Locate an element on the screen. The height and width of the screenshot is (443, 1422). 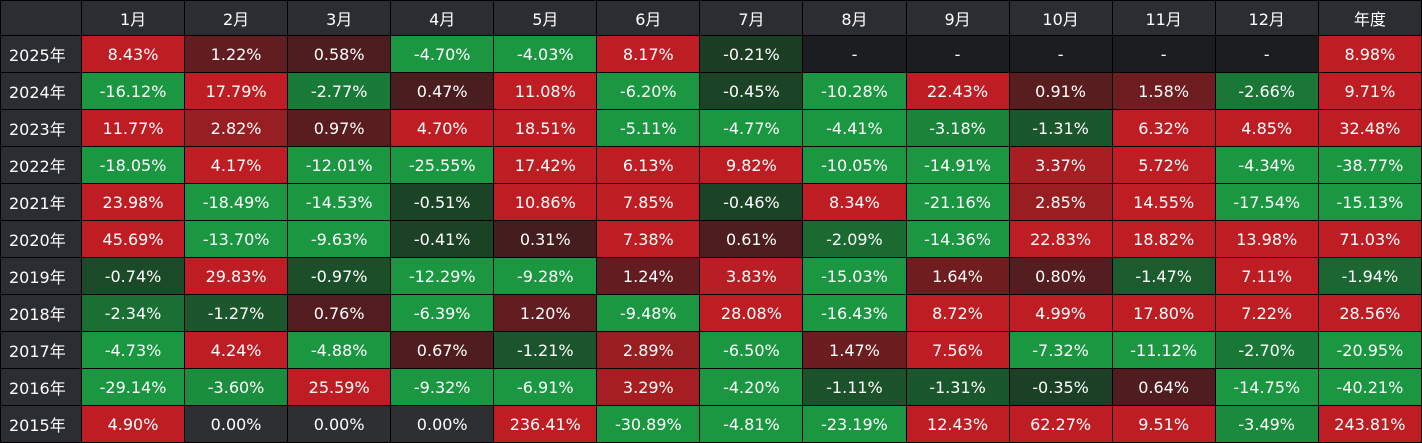
monthly-return-cell: 17.80% is located at coordinates (1163, 313).